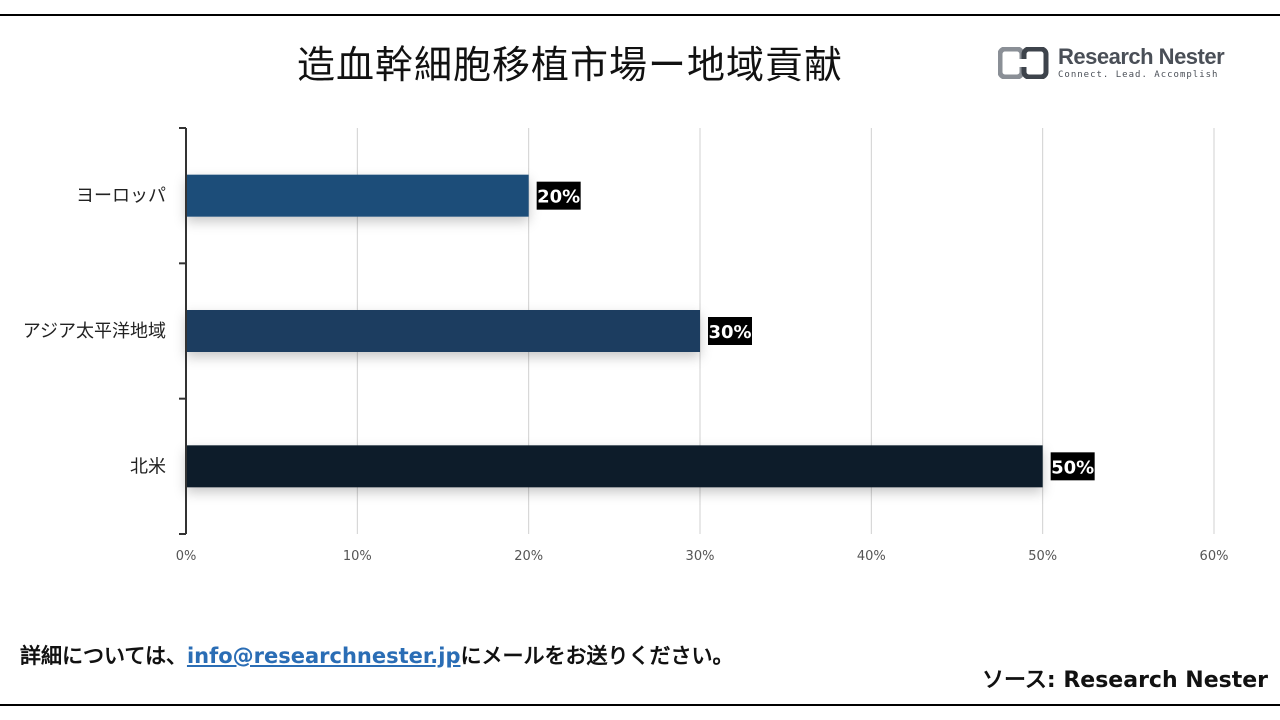  I want to click on contact-email-link: info@researchnester.jp, so click(323, 656).